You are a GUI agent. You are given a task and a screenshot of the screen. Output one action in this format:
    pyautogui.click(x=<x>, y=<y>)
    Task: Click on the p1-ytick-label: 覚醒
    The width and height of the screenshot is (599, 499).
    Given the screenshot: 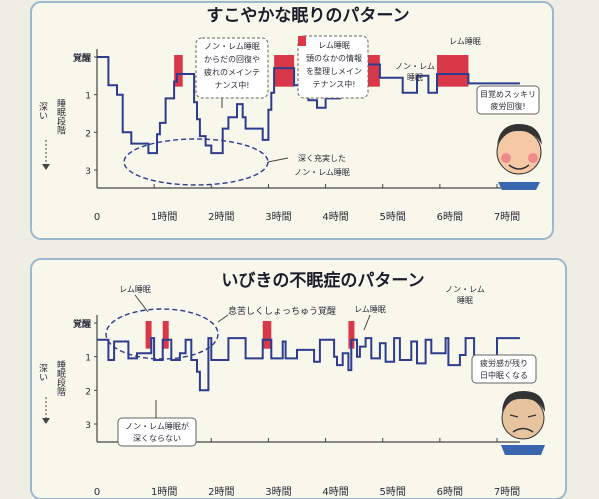 What is the action you would take?
    pyautogui.click(x=82, y=58)
    